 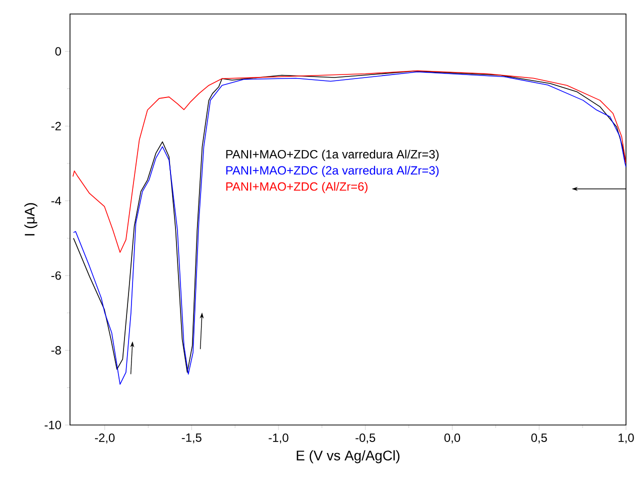 I want to click on text: PANI+MAO+ZDC (Al/Zr=6), so click(x=297, y=188).